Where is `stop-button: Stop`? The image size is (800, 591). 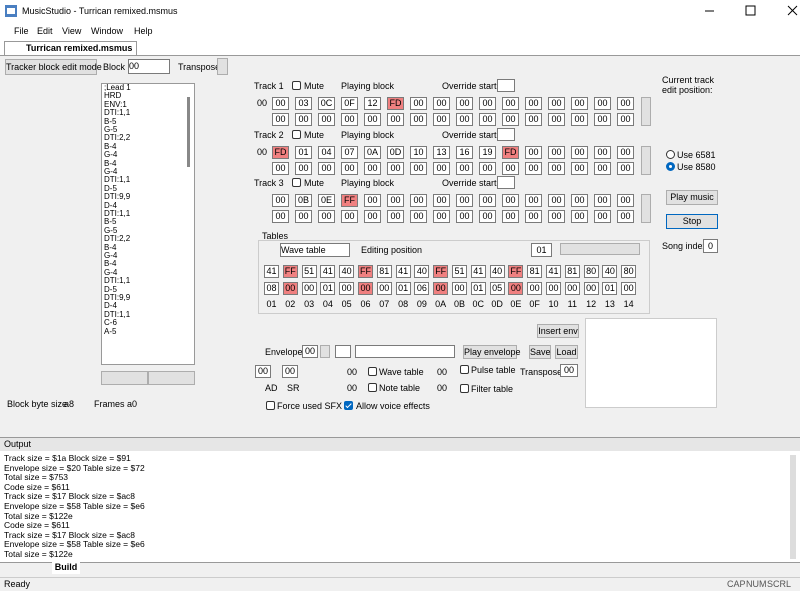
stop-button: Stop is located at coordinates (692, 221).